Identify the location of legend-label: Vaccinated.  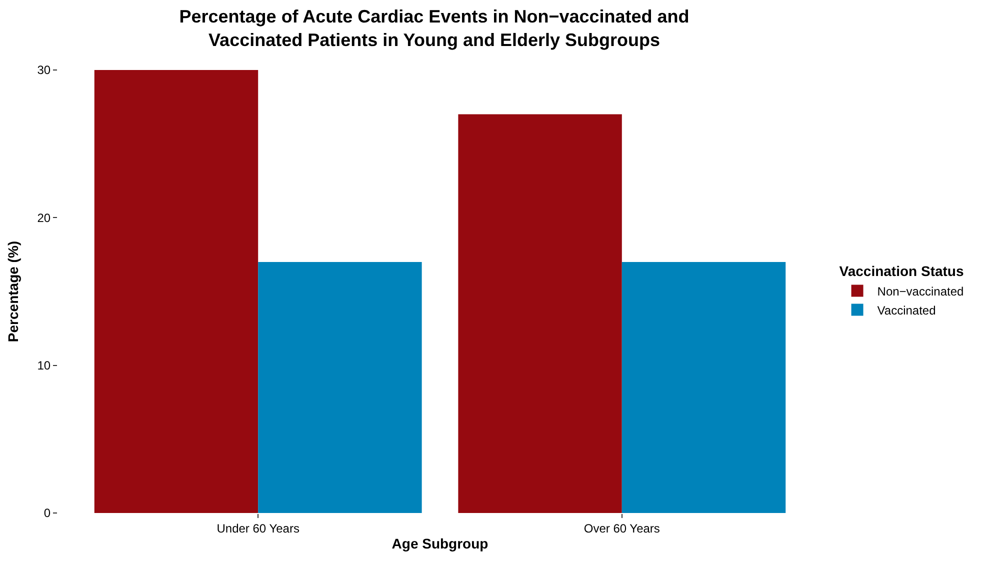
(906, 310).